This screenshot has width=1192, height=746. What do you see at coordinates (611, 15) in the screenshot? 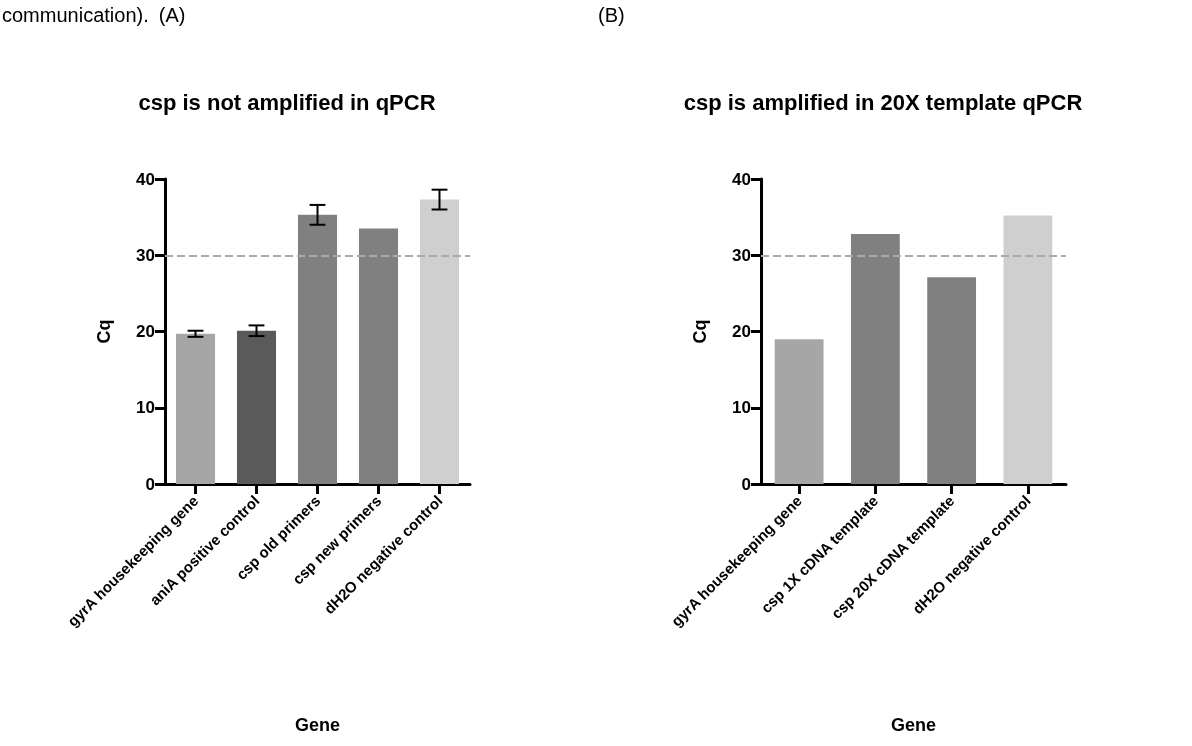
I see `text: (B)` at bounding box center [611, 15].